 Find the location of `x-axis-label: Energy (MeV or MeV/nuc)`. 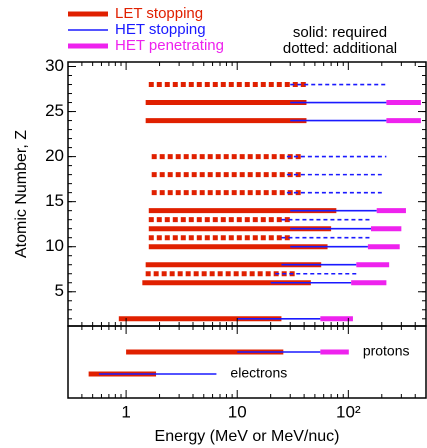

x-axis-label: Energy (MeV or MeV/nuc) is located at coordinates (247, 436).